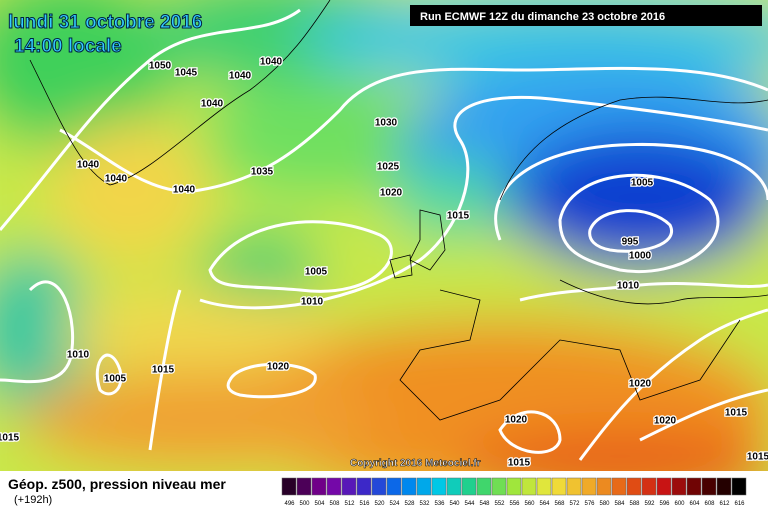  What do you see at coordinates (514, 504) in the screenshot?
I see `scale-label: 556` at bounding box center [514, 504].